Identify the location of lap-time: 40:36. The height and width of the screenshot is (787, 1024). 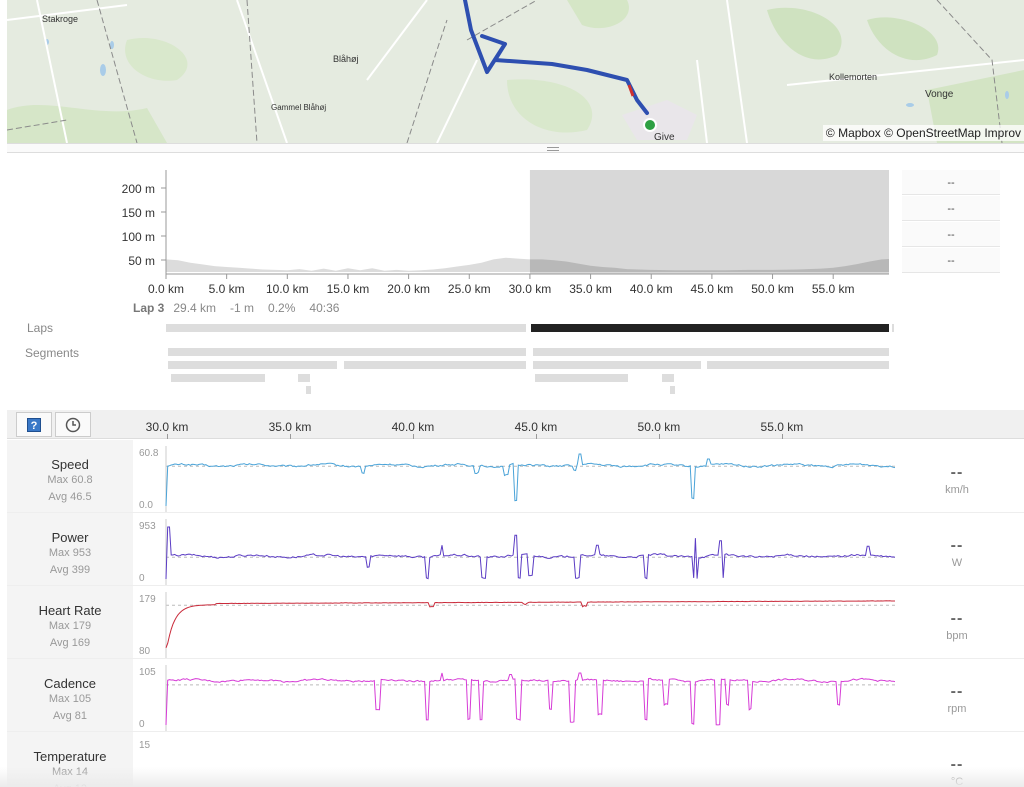
(324, 308).